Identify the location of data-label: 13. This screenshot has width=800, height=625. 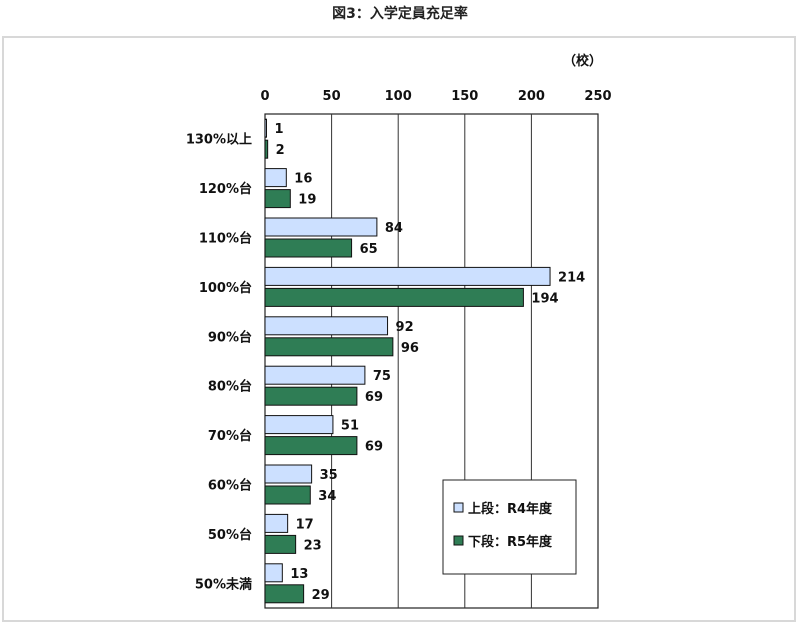
(299, 574).